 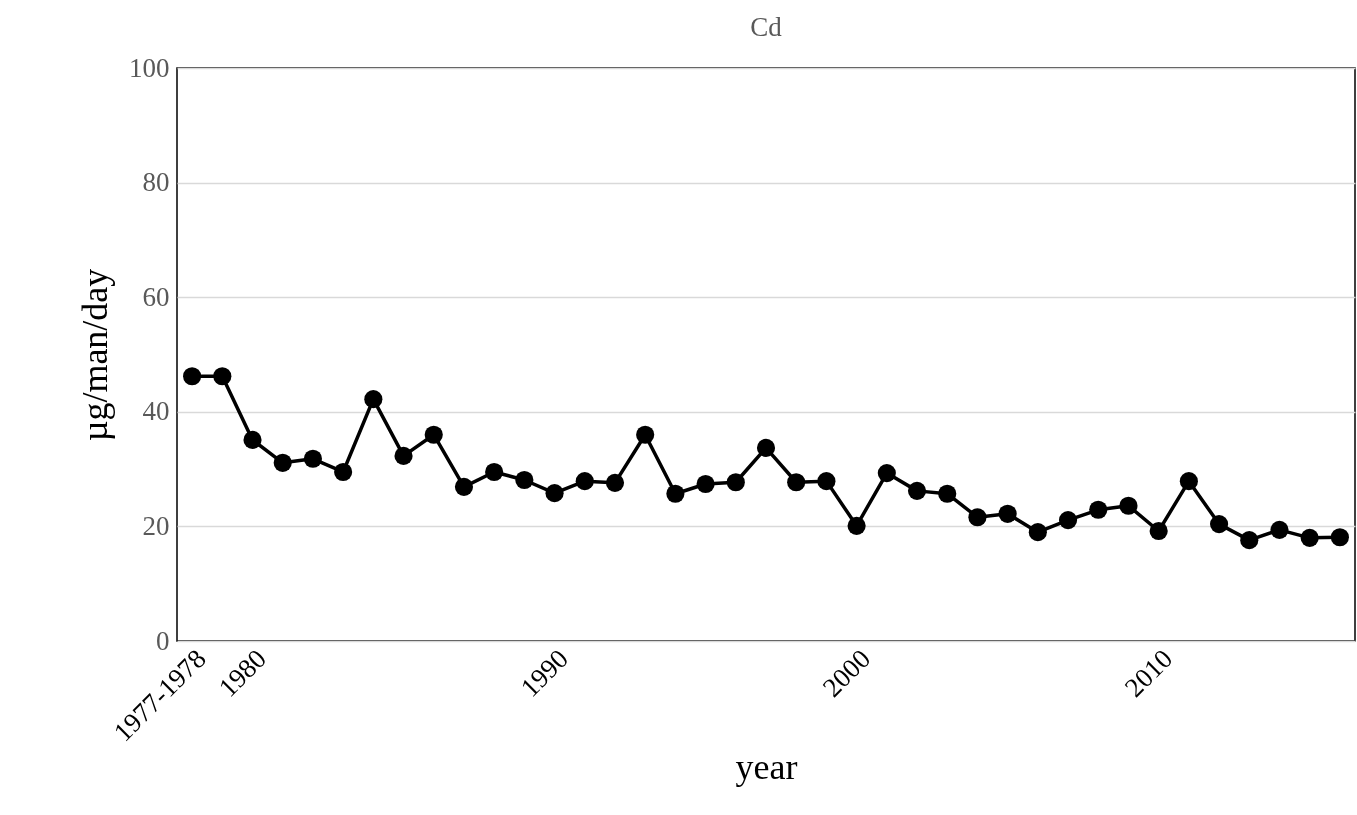 What do you see at coordinates (163, 640) in the screenshot?
I see `y-tick-label: 0` at bounding box center [163, 640].